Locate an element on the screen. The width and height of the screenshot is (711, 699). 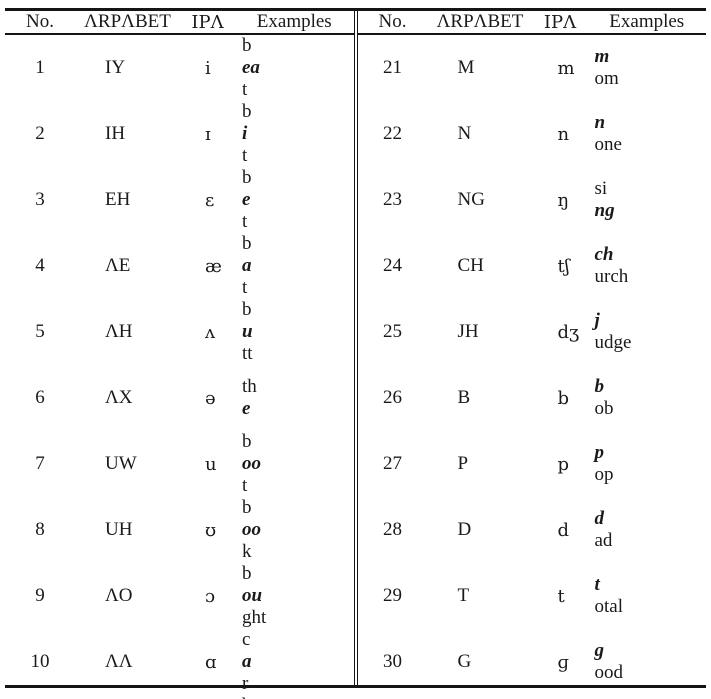
arpabet-cell: EH is located at coordinates (118, 199).